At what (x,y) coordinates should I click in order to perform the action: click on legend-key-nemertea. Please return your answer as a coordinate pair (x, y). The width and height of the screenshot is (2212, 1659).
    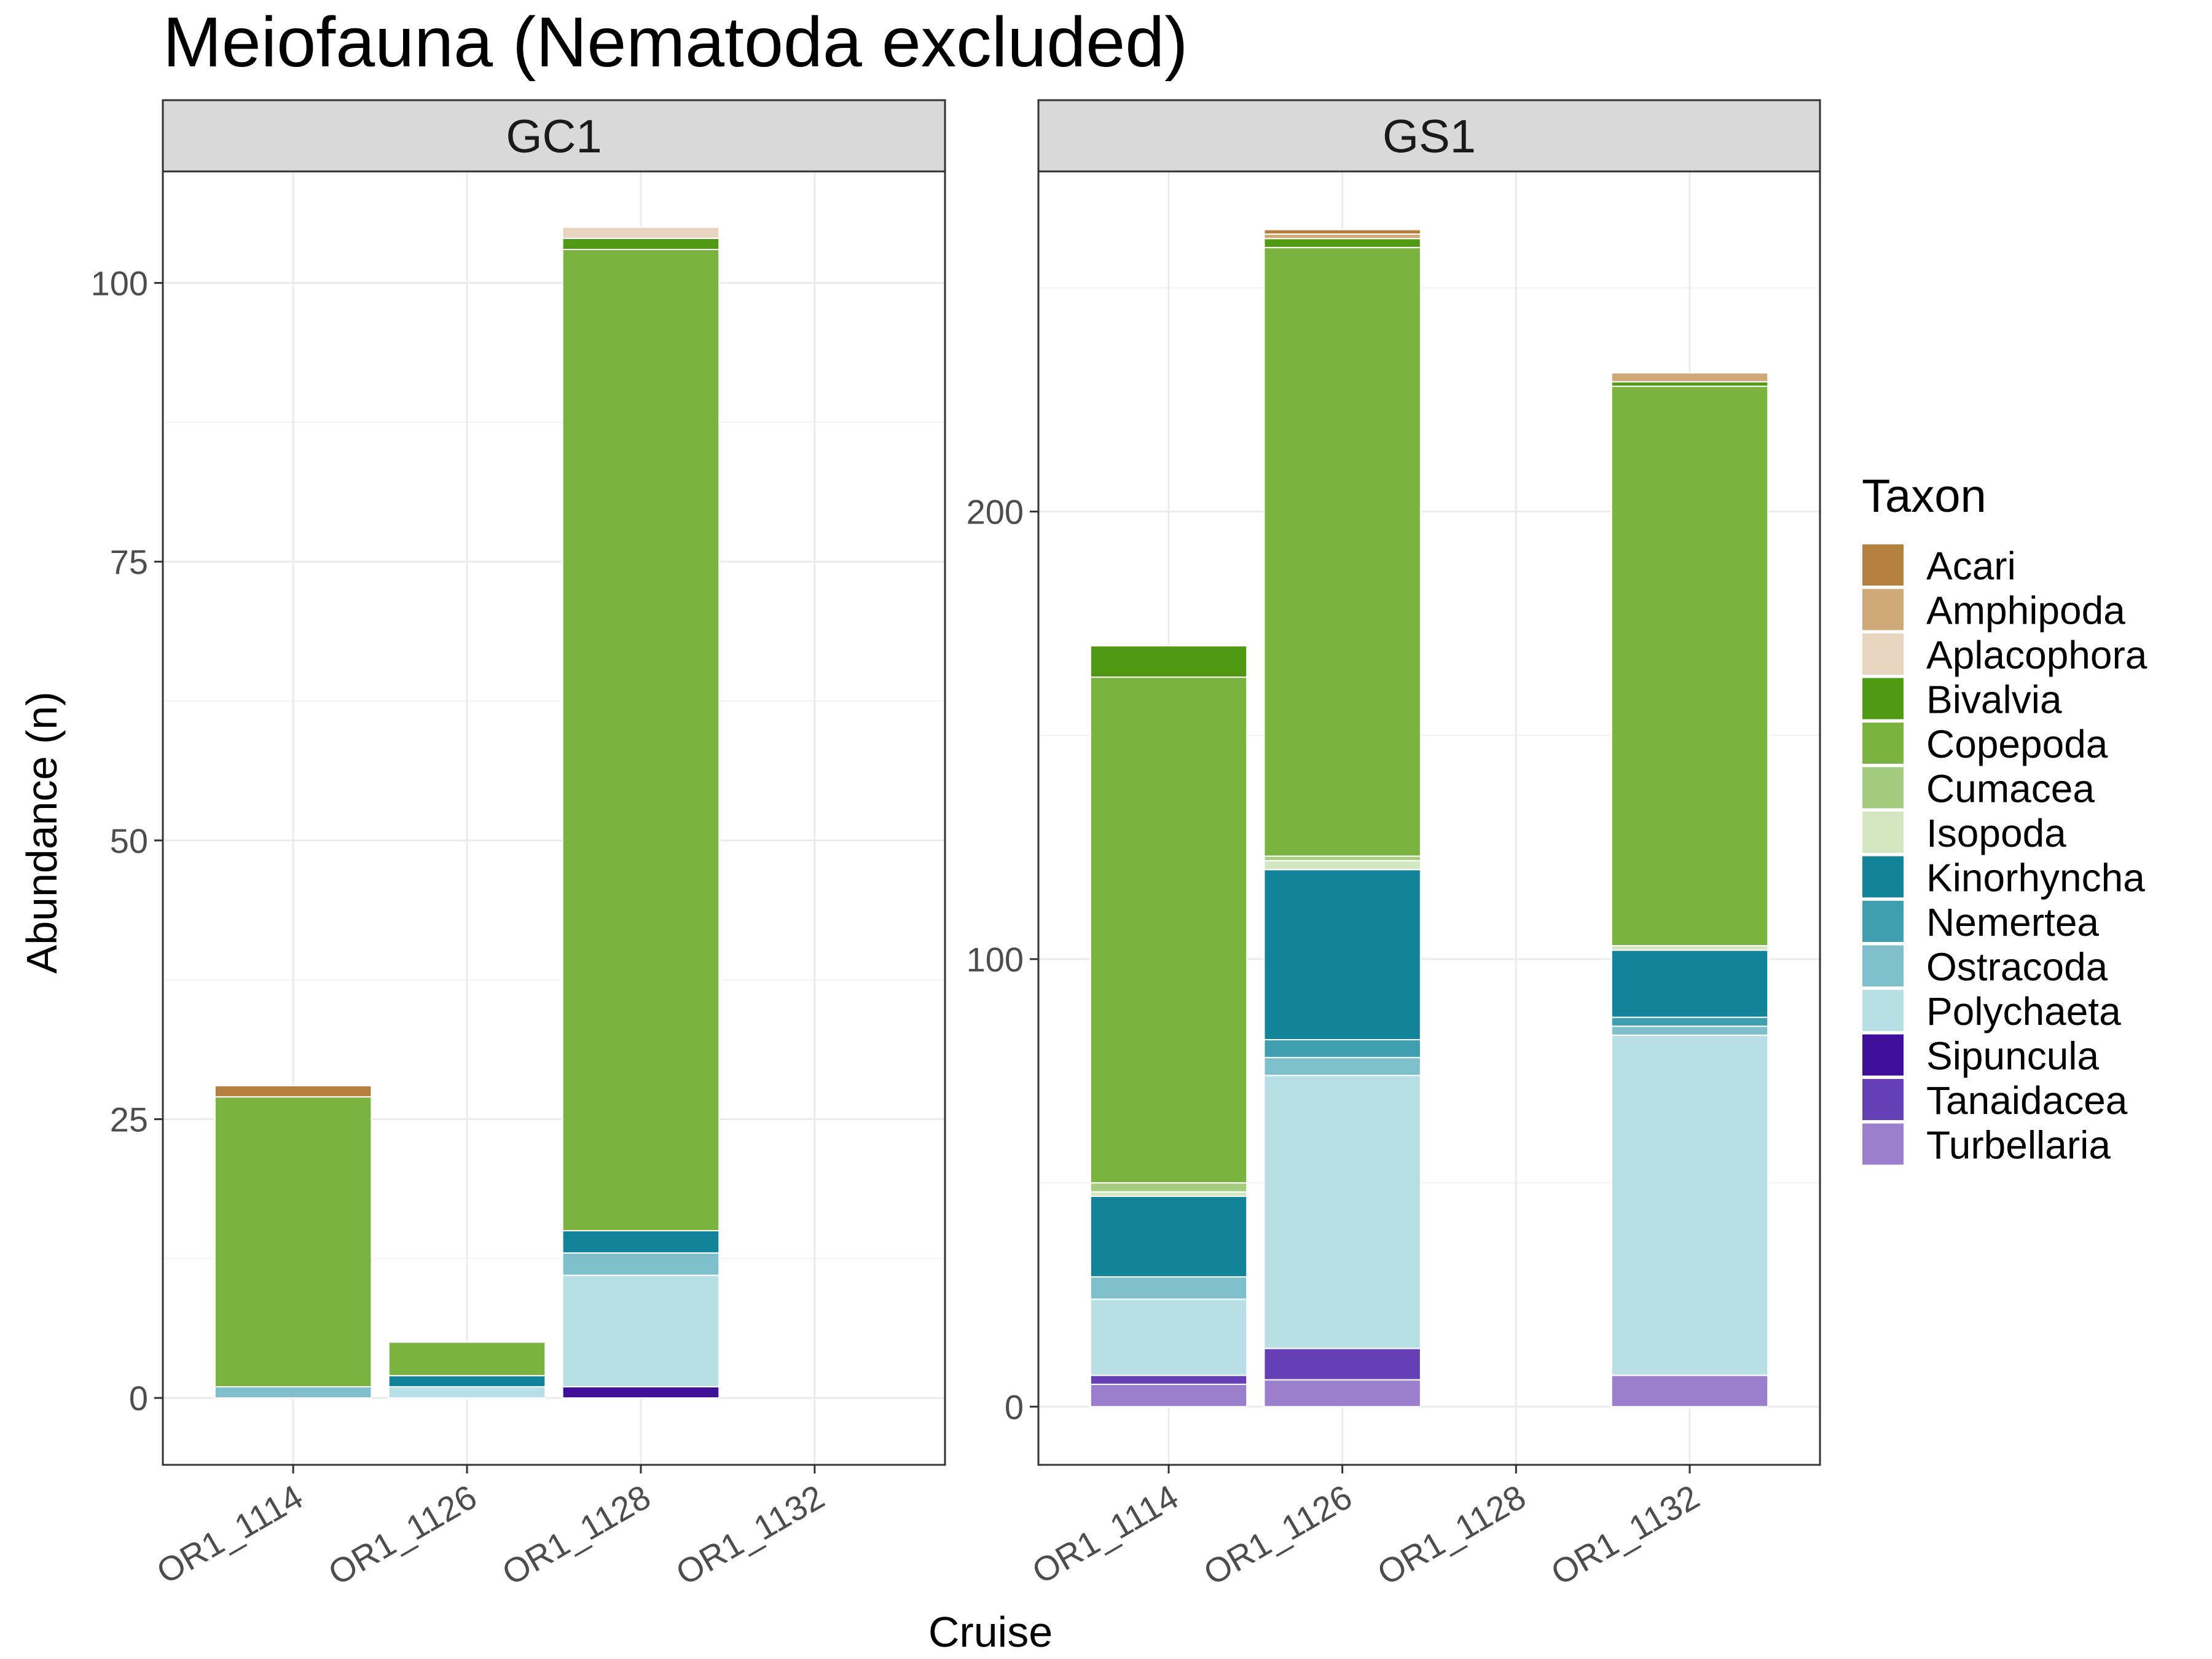
    Looking at the image, I should click on (1883, 921).